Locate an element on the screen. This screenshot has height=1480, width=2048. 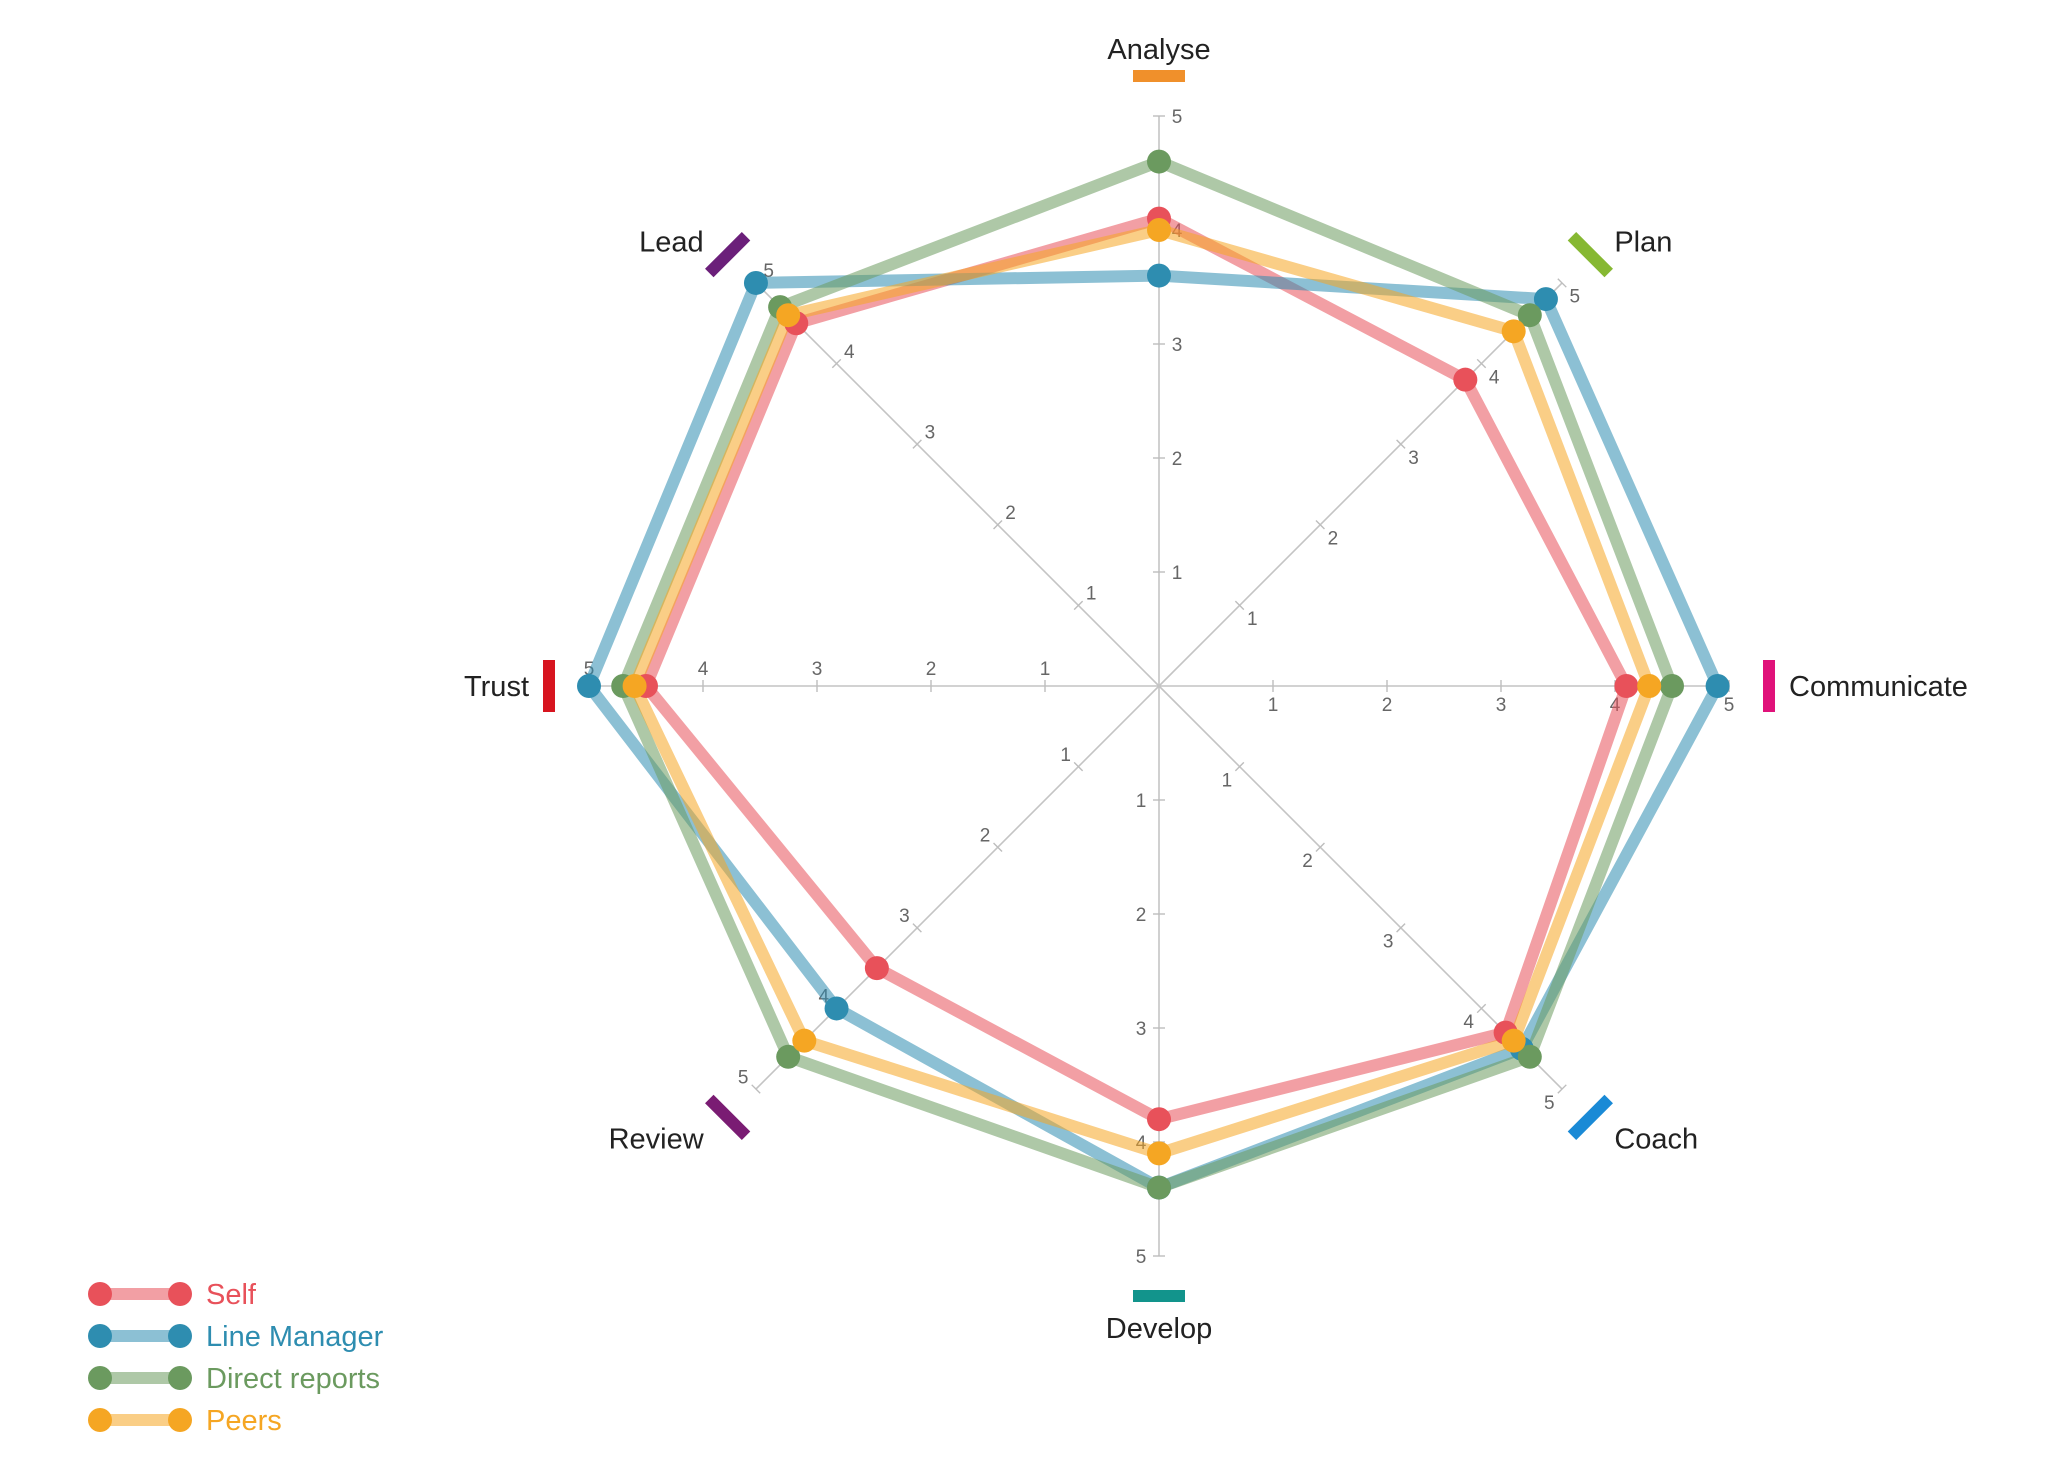
legend-label: Self is located at coordinates (231, 1295).